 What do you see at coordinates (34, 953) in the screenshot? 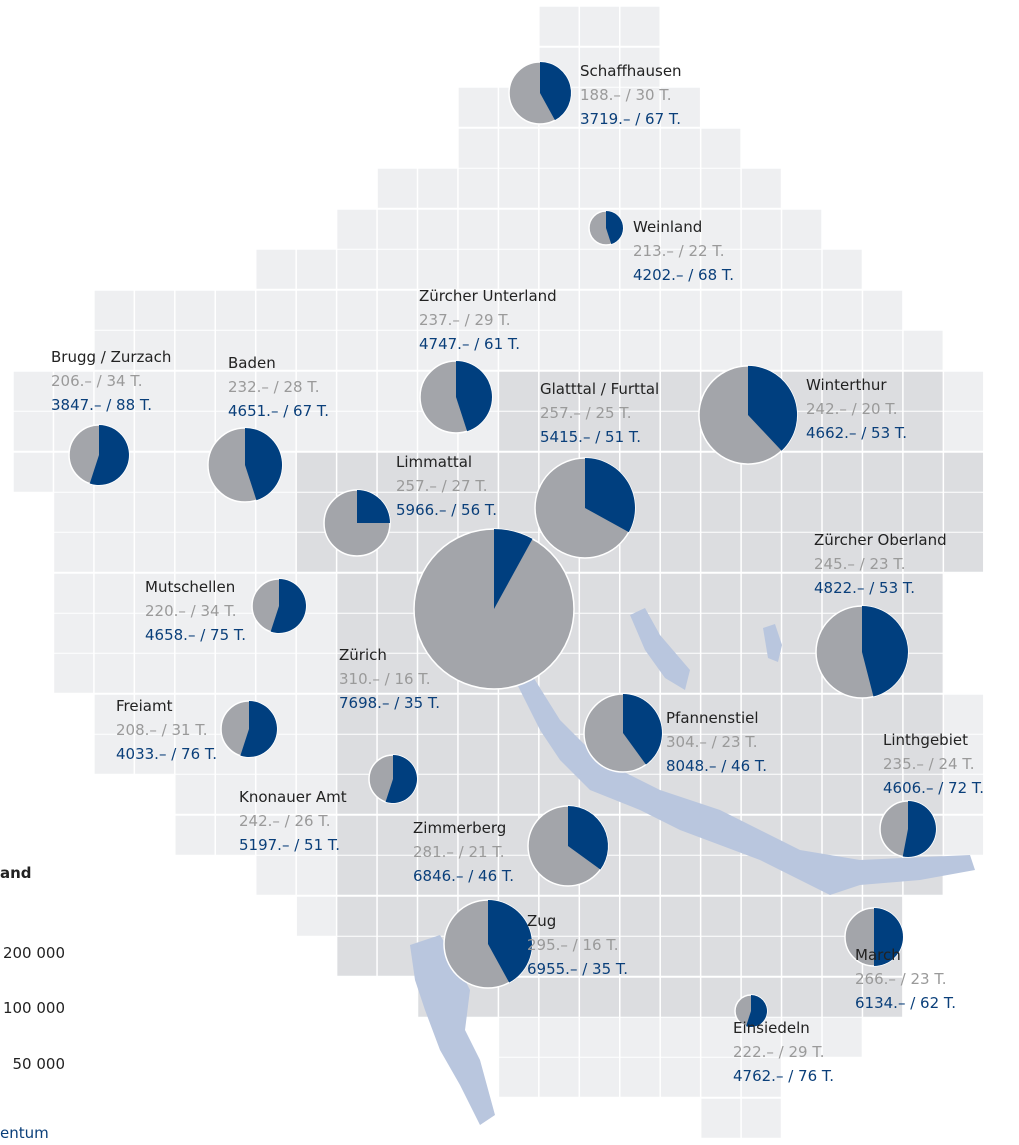
I see `legend-size: 200 000` at bounding box center [34, 953].